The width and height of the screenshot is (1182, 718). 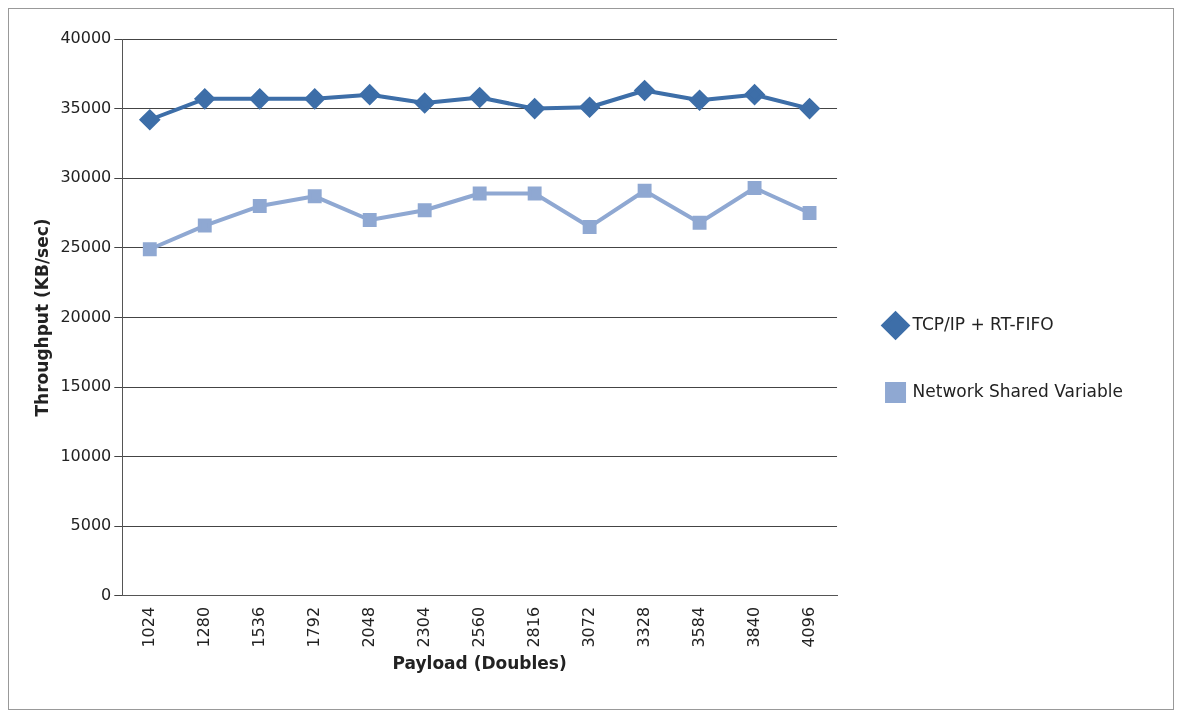 I want to click on y-tick-label: 5000, so click(x=91, y=525).